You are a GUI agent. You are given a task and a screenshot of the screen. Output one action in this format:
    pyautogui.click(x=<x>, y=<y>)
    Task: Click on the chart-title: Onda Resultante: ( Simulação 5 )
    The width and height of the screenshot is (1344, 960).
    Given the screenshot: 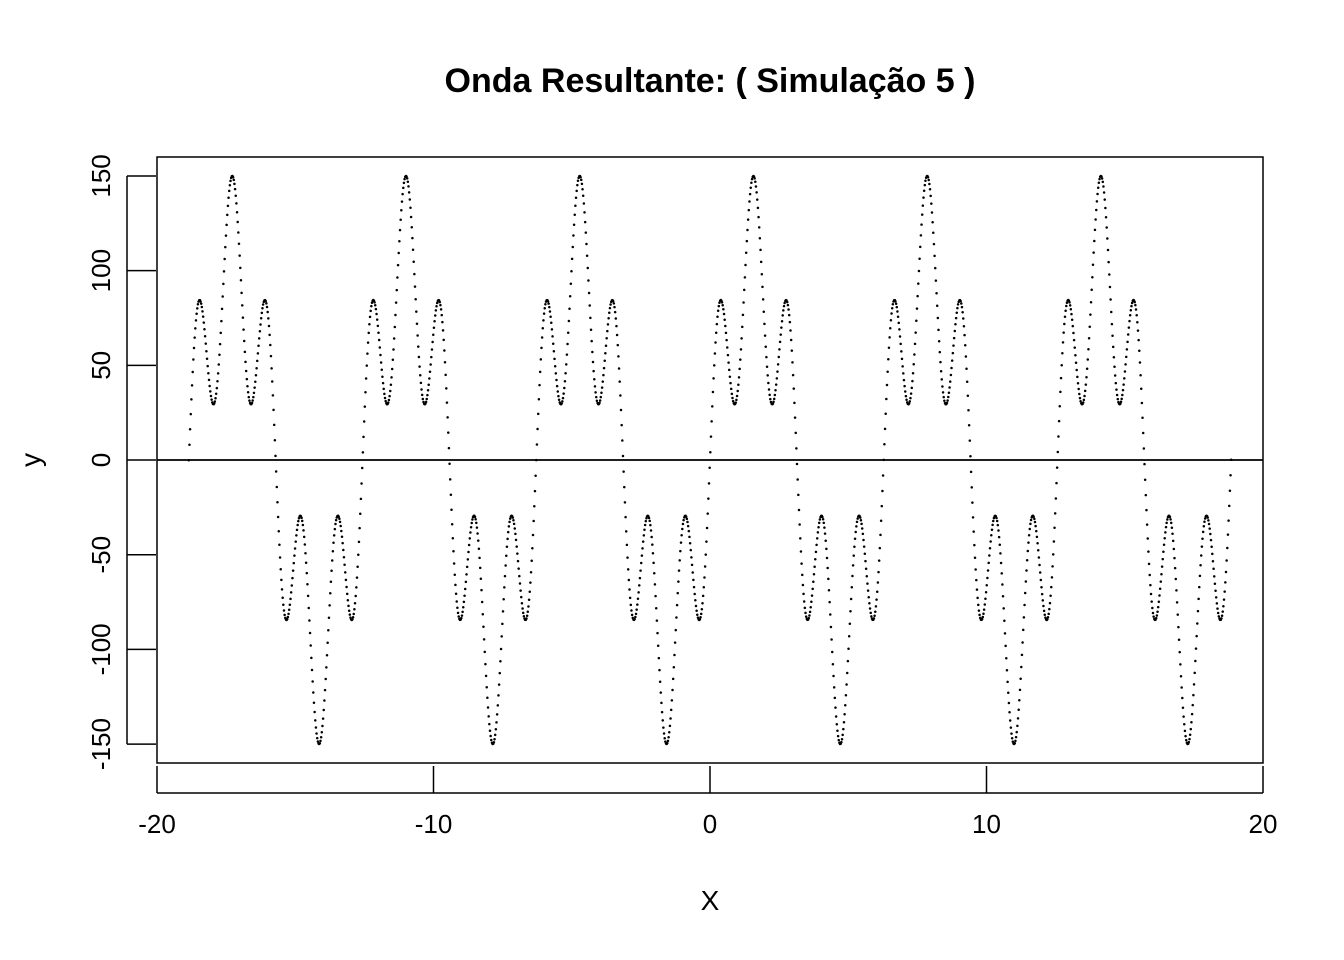 What is the action you would take?
    pyautogui.click(x=710, y=81)
    